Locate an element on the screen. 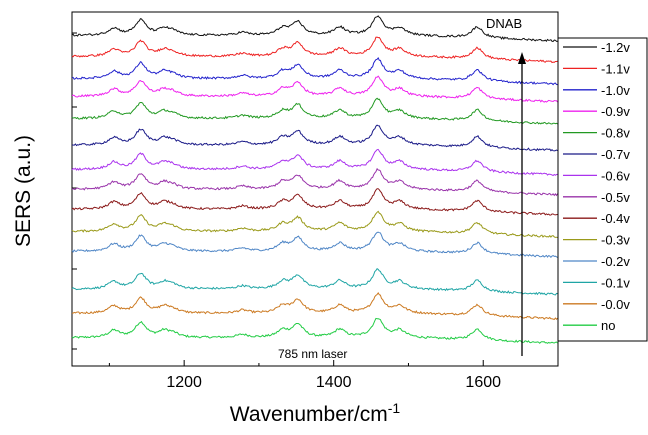 The width and height of the screenshot is (648, 435). legend-label: -0.2v is located at coordinates (615, 261).